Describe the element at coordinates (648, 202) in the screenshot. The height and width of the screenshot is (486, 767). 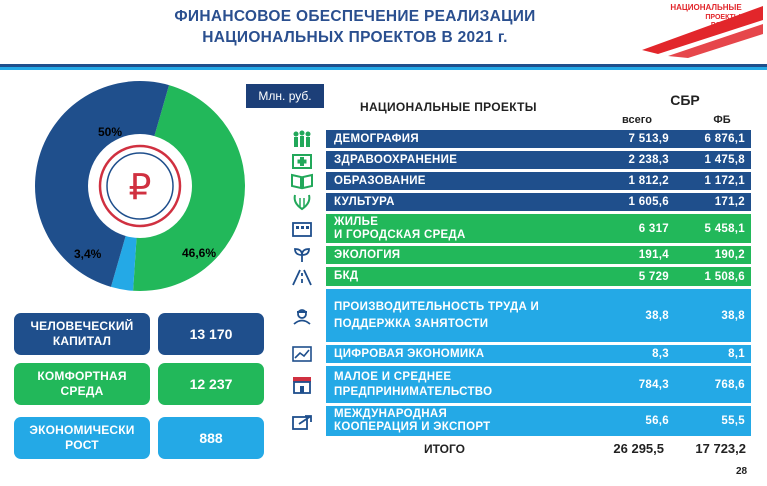
I see `row-total: 1 605,6` at that location.